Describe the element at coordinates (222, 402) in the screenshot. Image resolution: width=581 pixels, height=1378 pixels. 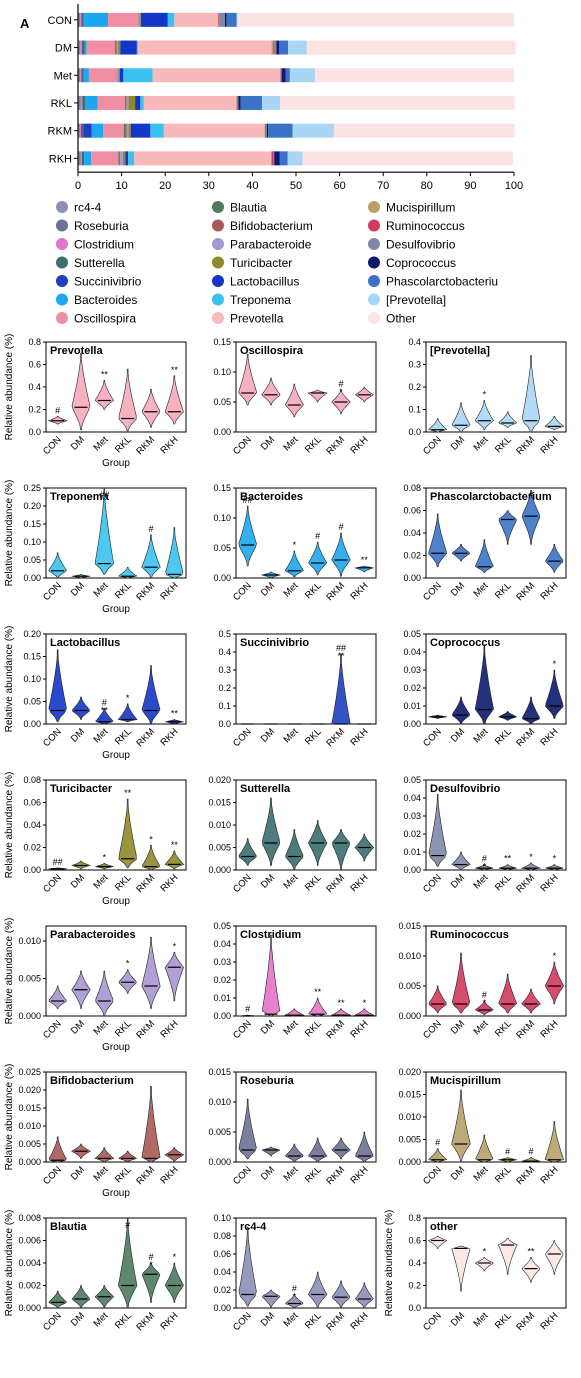
I see `y-tick-label: 0.05` at that location.